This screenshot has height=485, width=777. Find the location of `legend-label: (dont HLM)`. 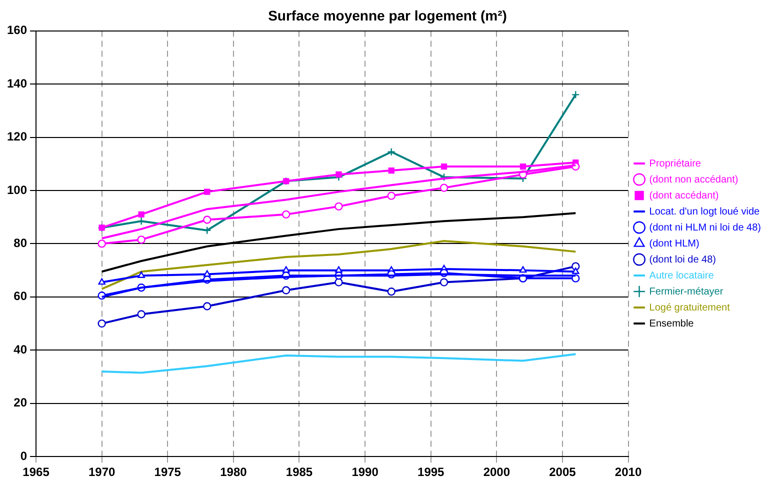

legend-label: (dont HLM) is located at coordinates (674, 244).